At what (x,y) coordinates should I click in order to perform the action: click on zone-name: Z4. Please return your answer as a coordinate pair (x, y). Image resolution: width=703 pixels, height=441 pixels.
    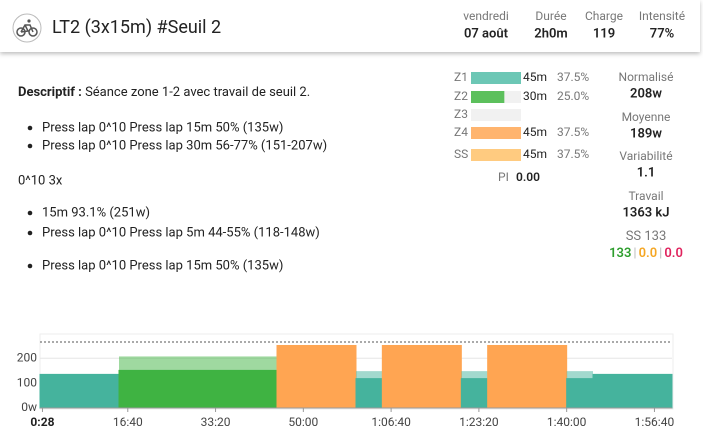
    Looking at the image, I should click on (461, 132).